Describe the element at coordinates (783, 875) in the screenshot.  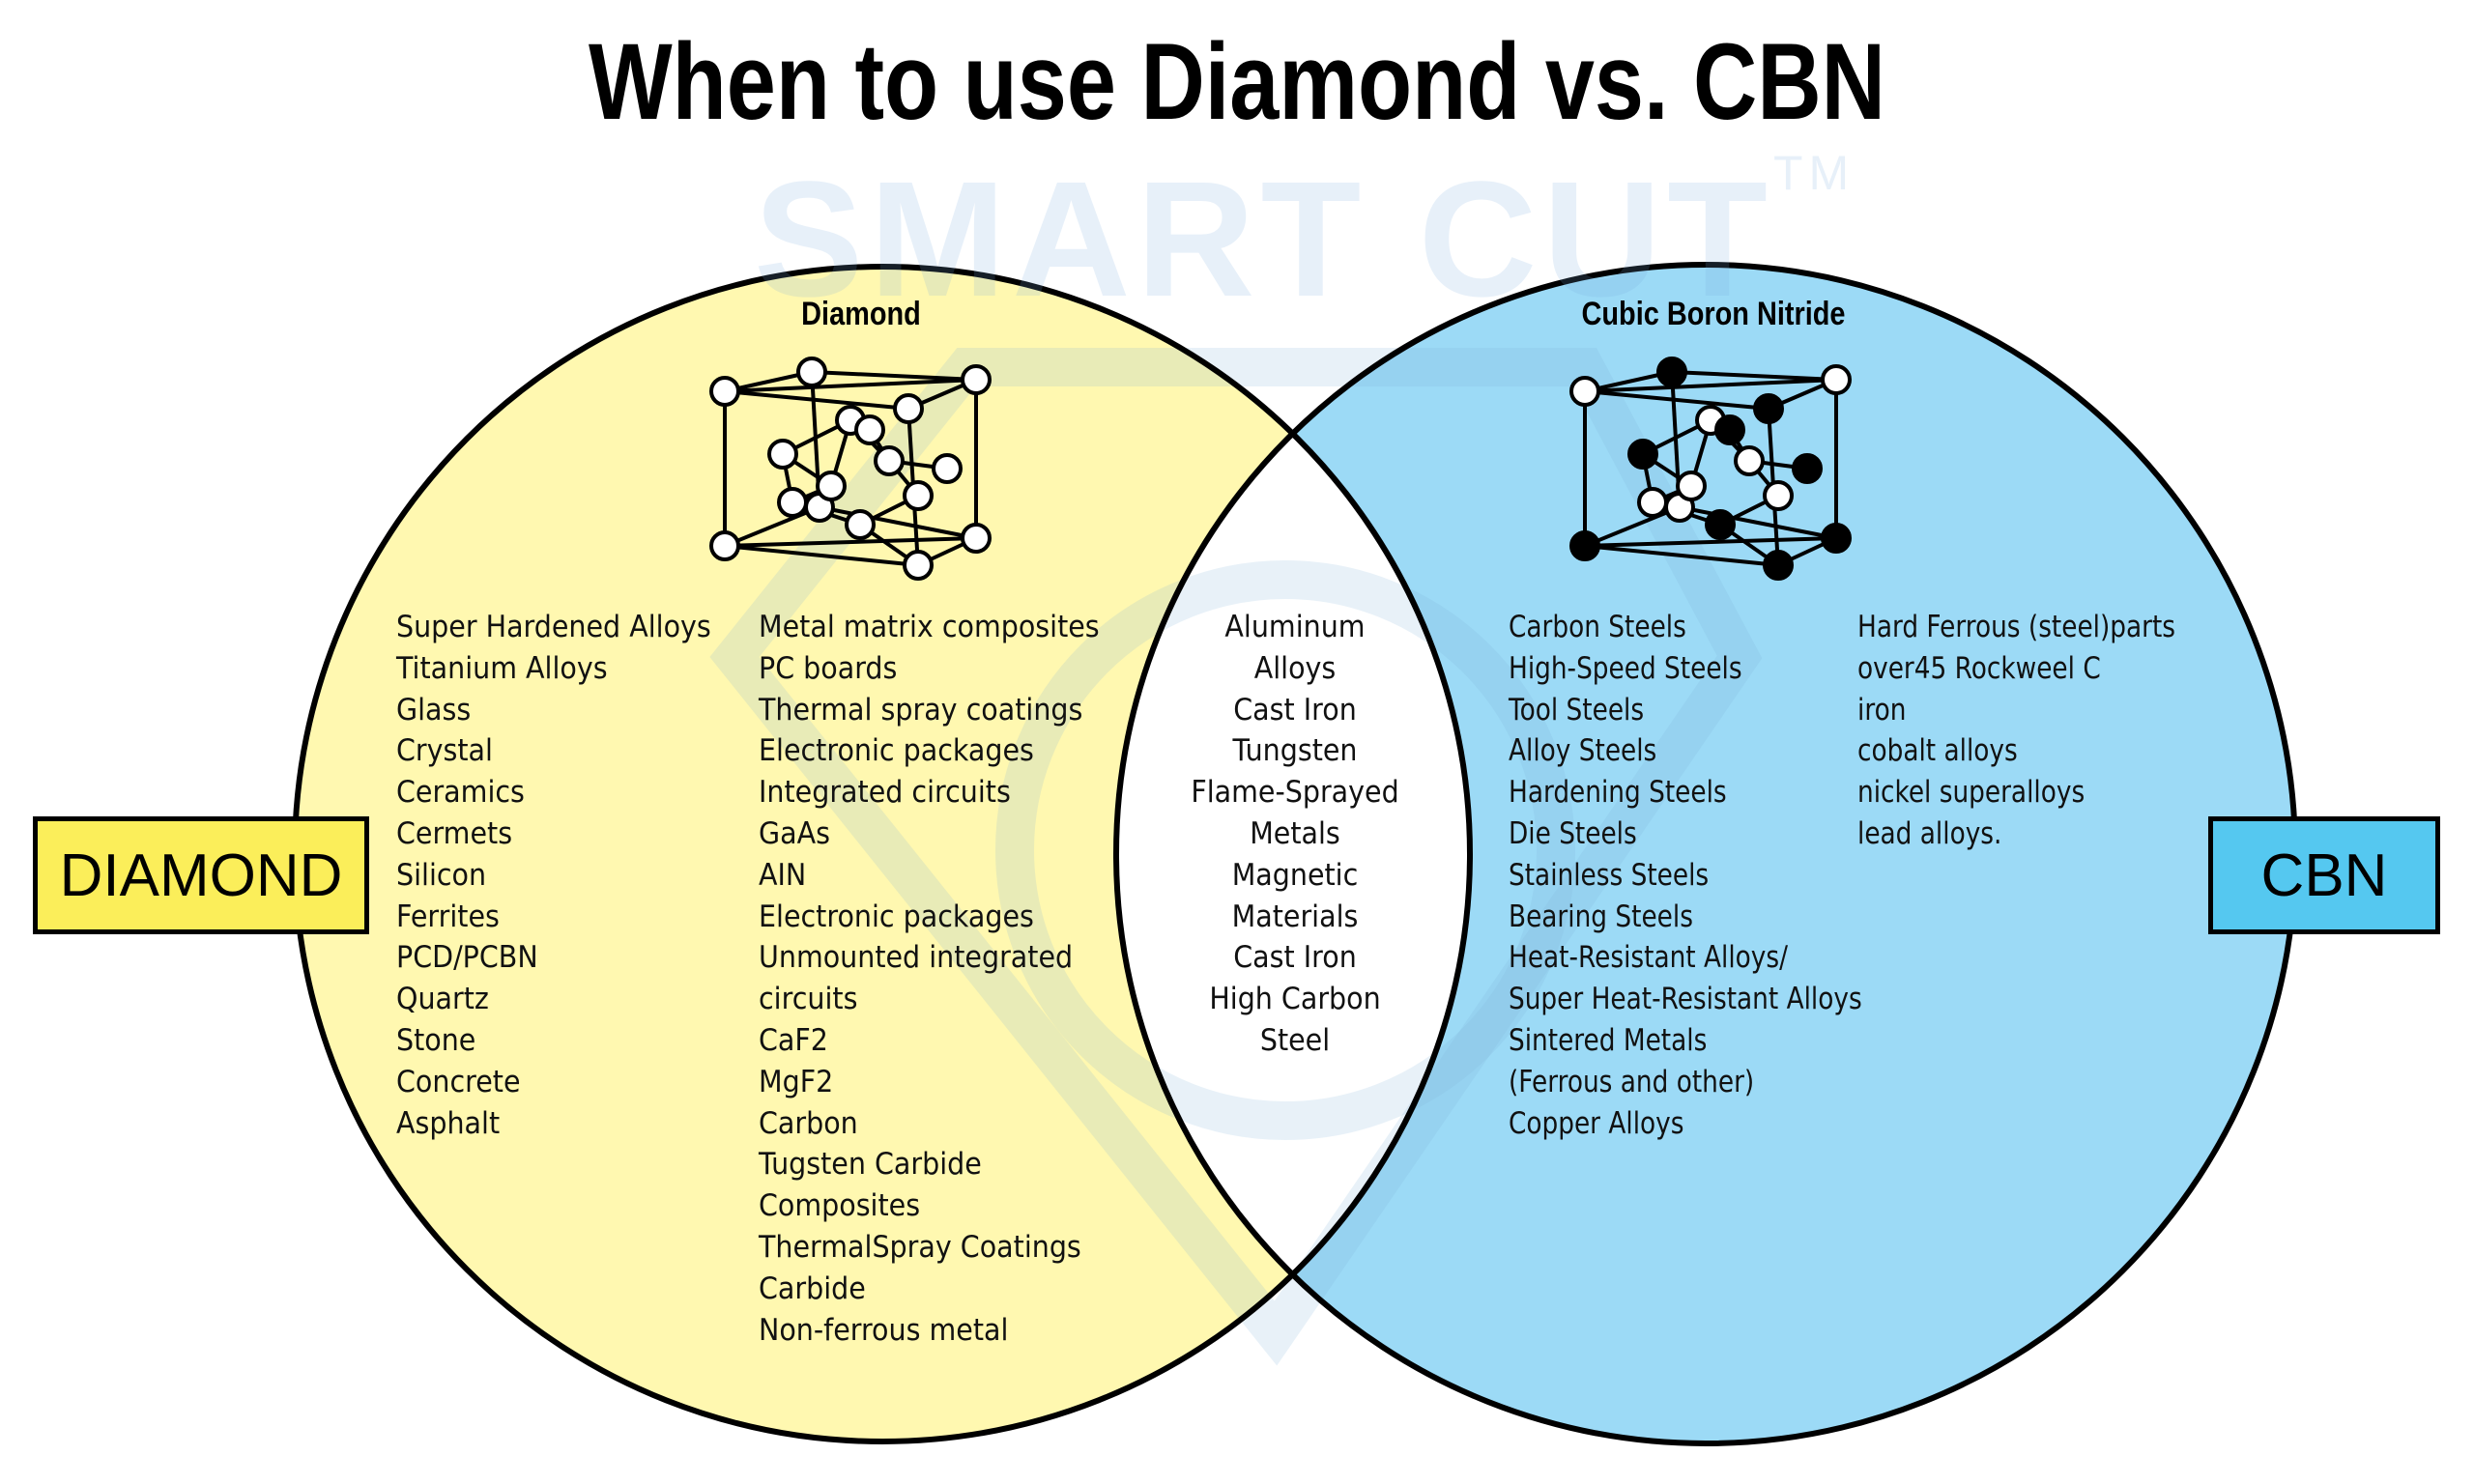
I see `list-item: AIN` at that location.